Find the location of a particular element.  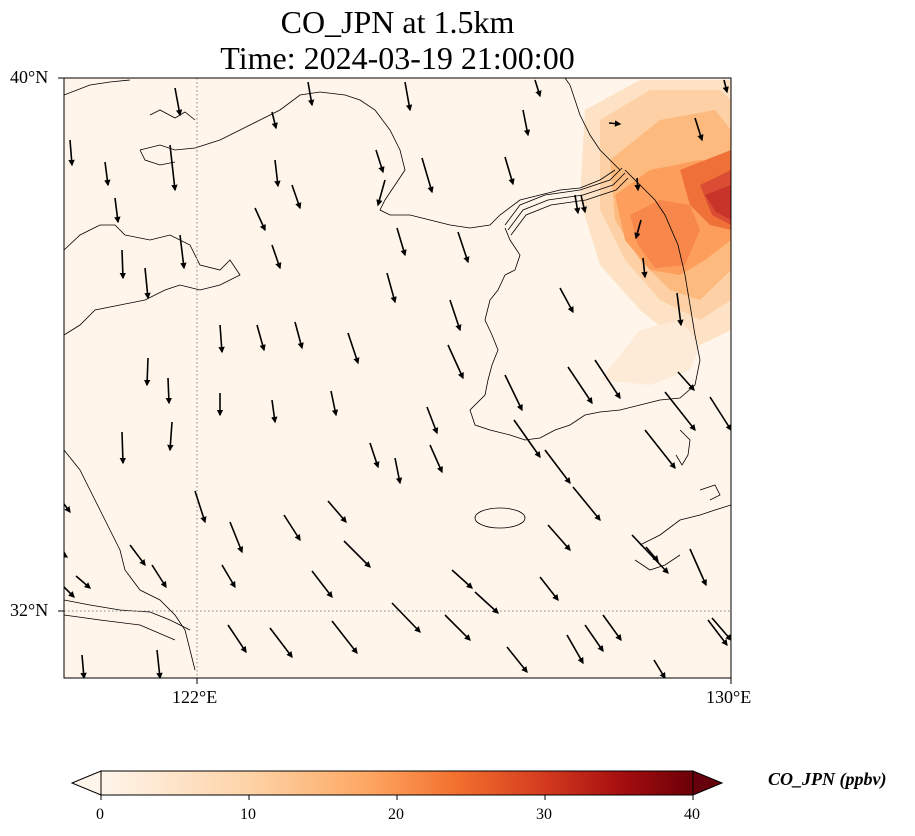

colorbar-tick-30: 30 is located at coordinates (544, 814).